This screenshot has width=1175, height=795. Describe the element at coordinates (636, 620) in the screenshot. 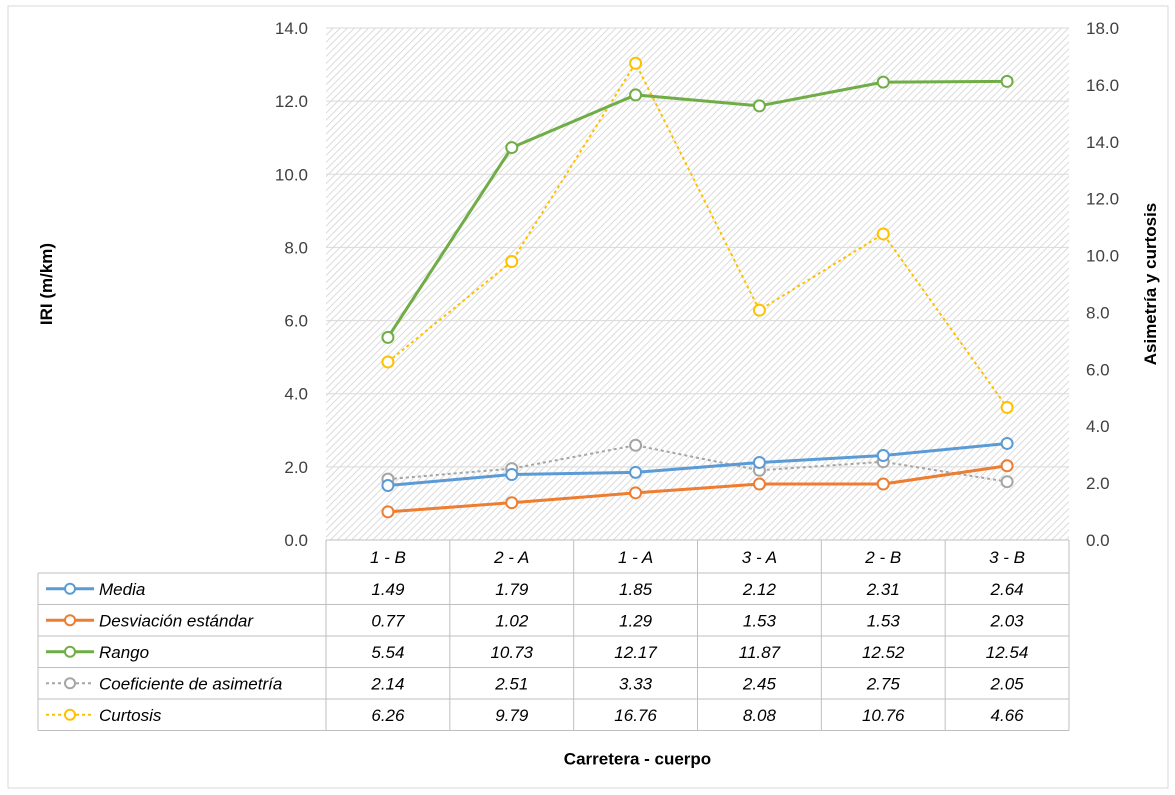

I see `table-cell-value: 1.29` at that location.